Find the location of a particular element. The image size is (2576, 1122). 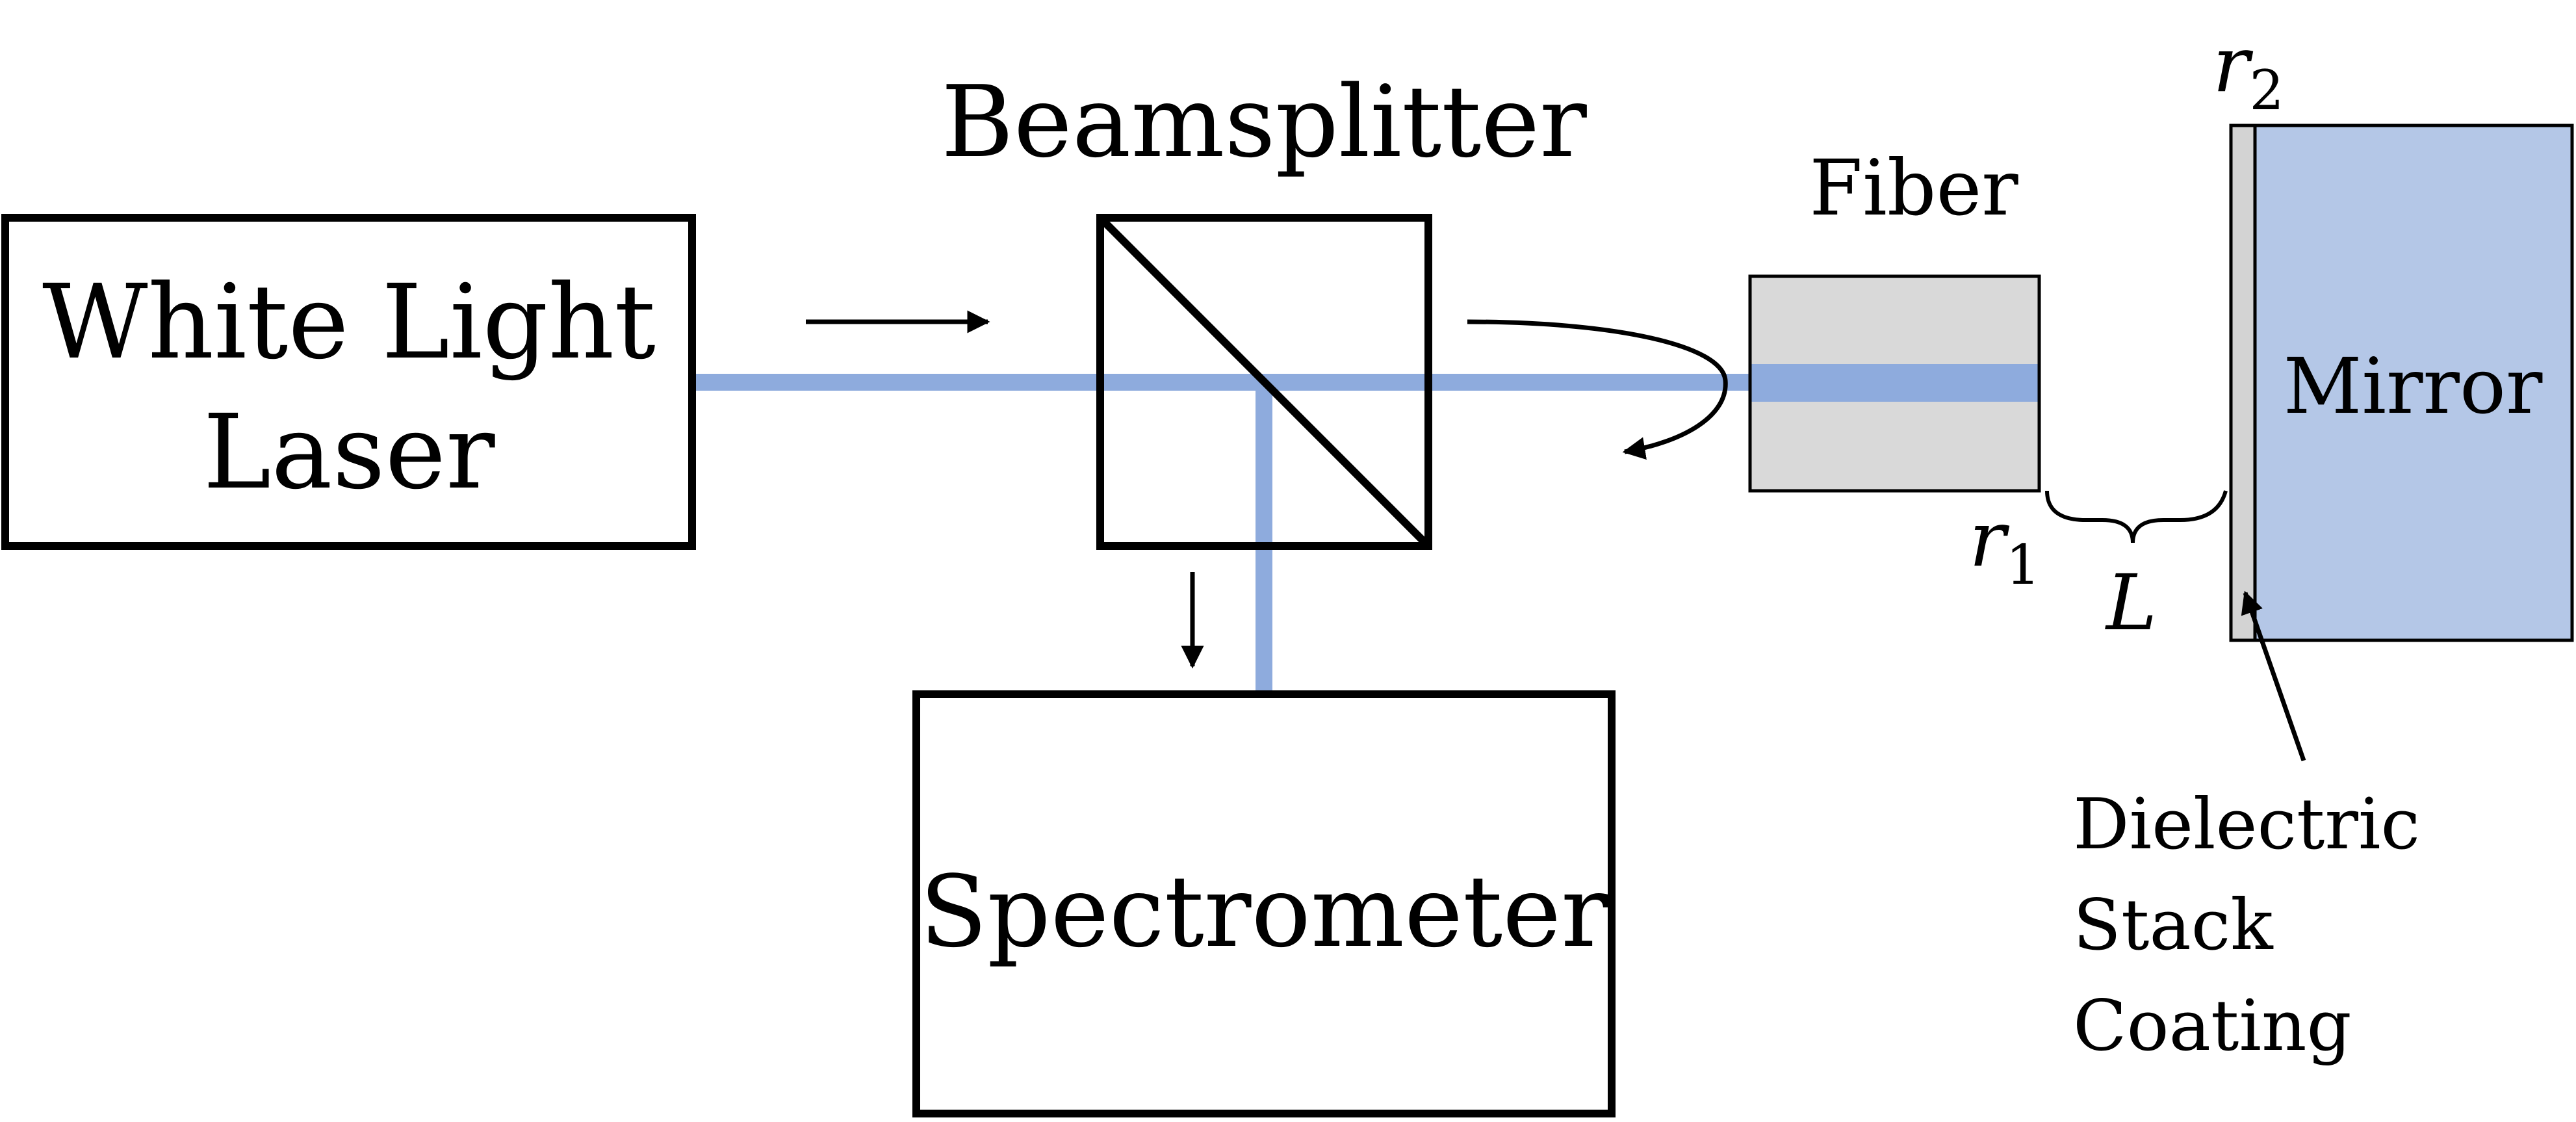

coating-label-line2: Stack is located at coordinates (2173, 925).